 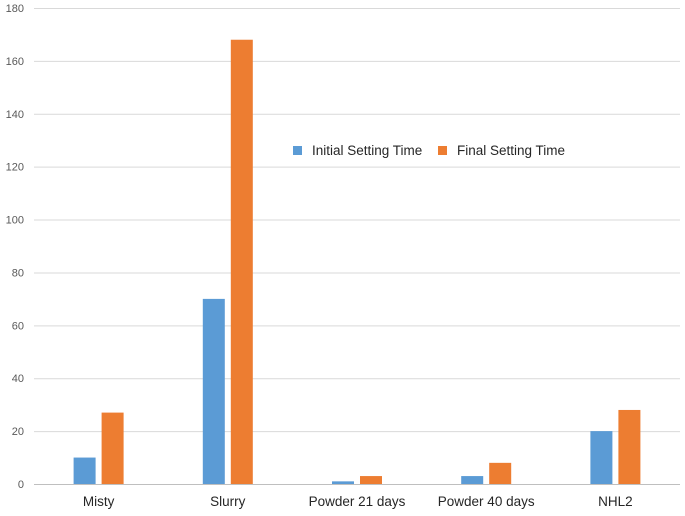 I want to click on y-tick-label: 140, so click(x=15, y=115).